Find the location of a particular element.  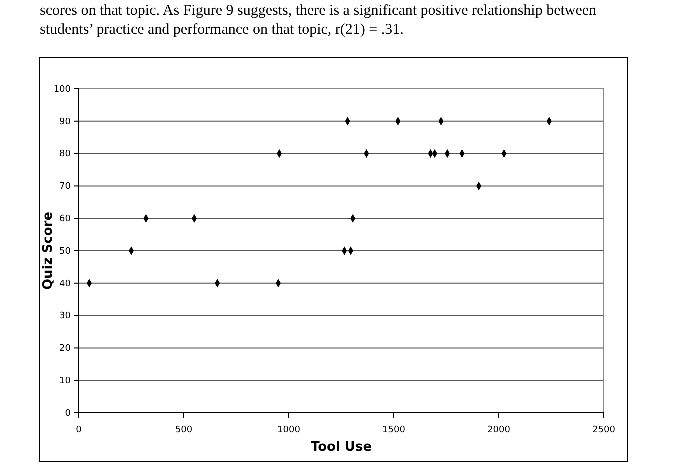

x-tick-label: 500 is located at coordinates (184, 431).